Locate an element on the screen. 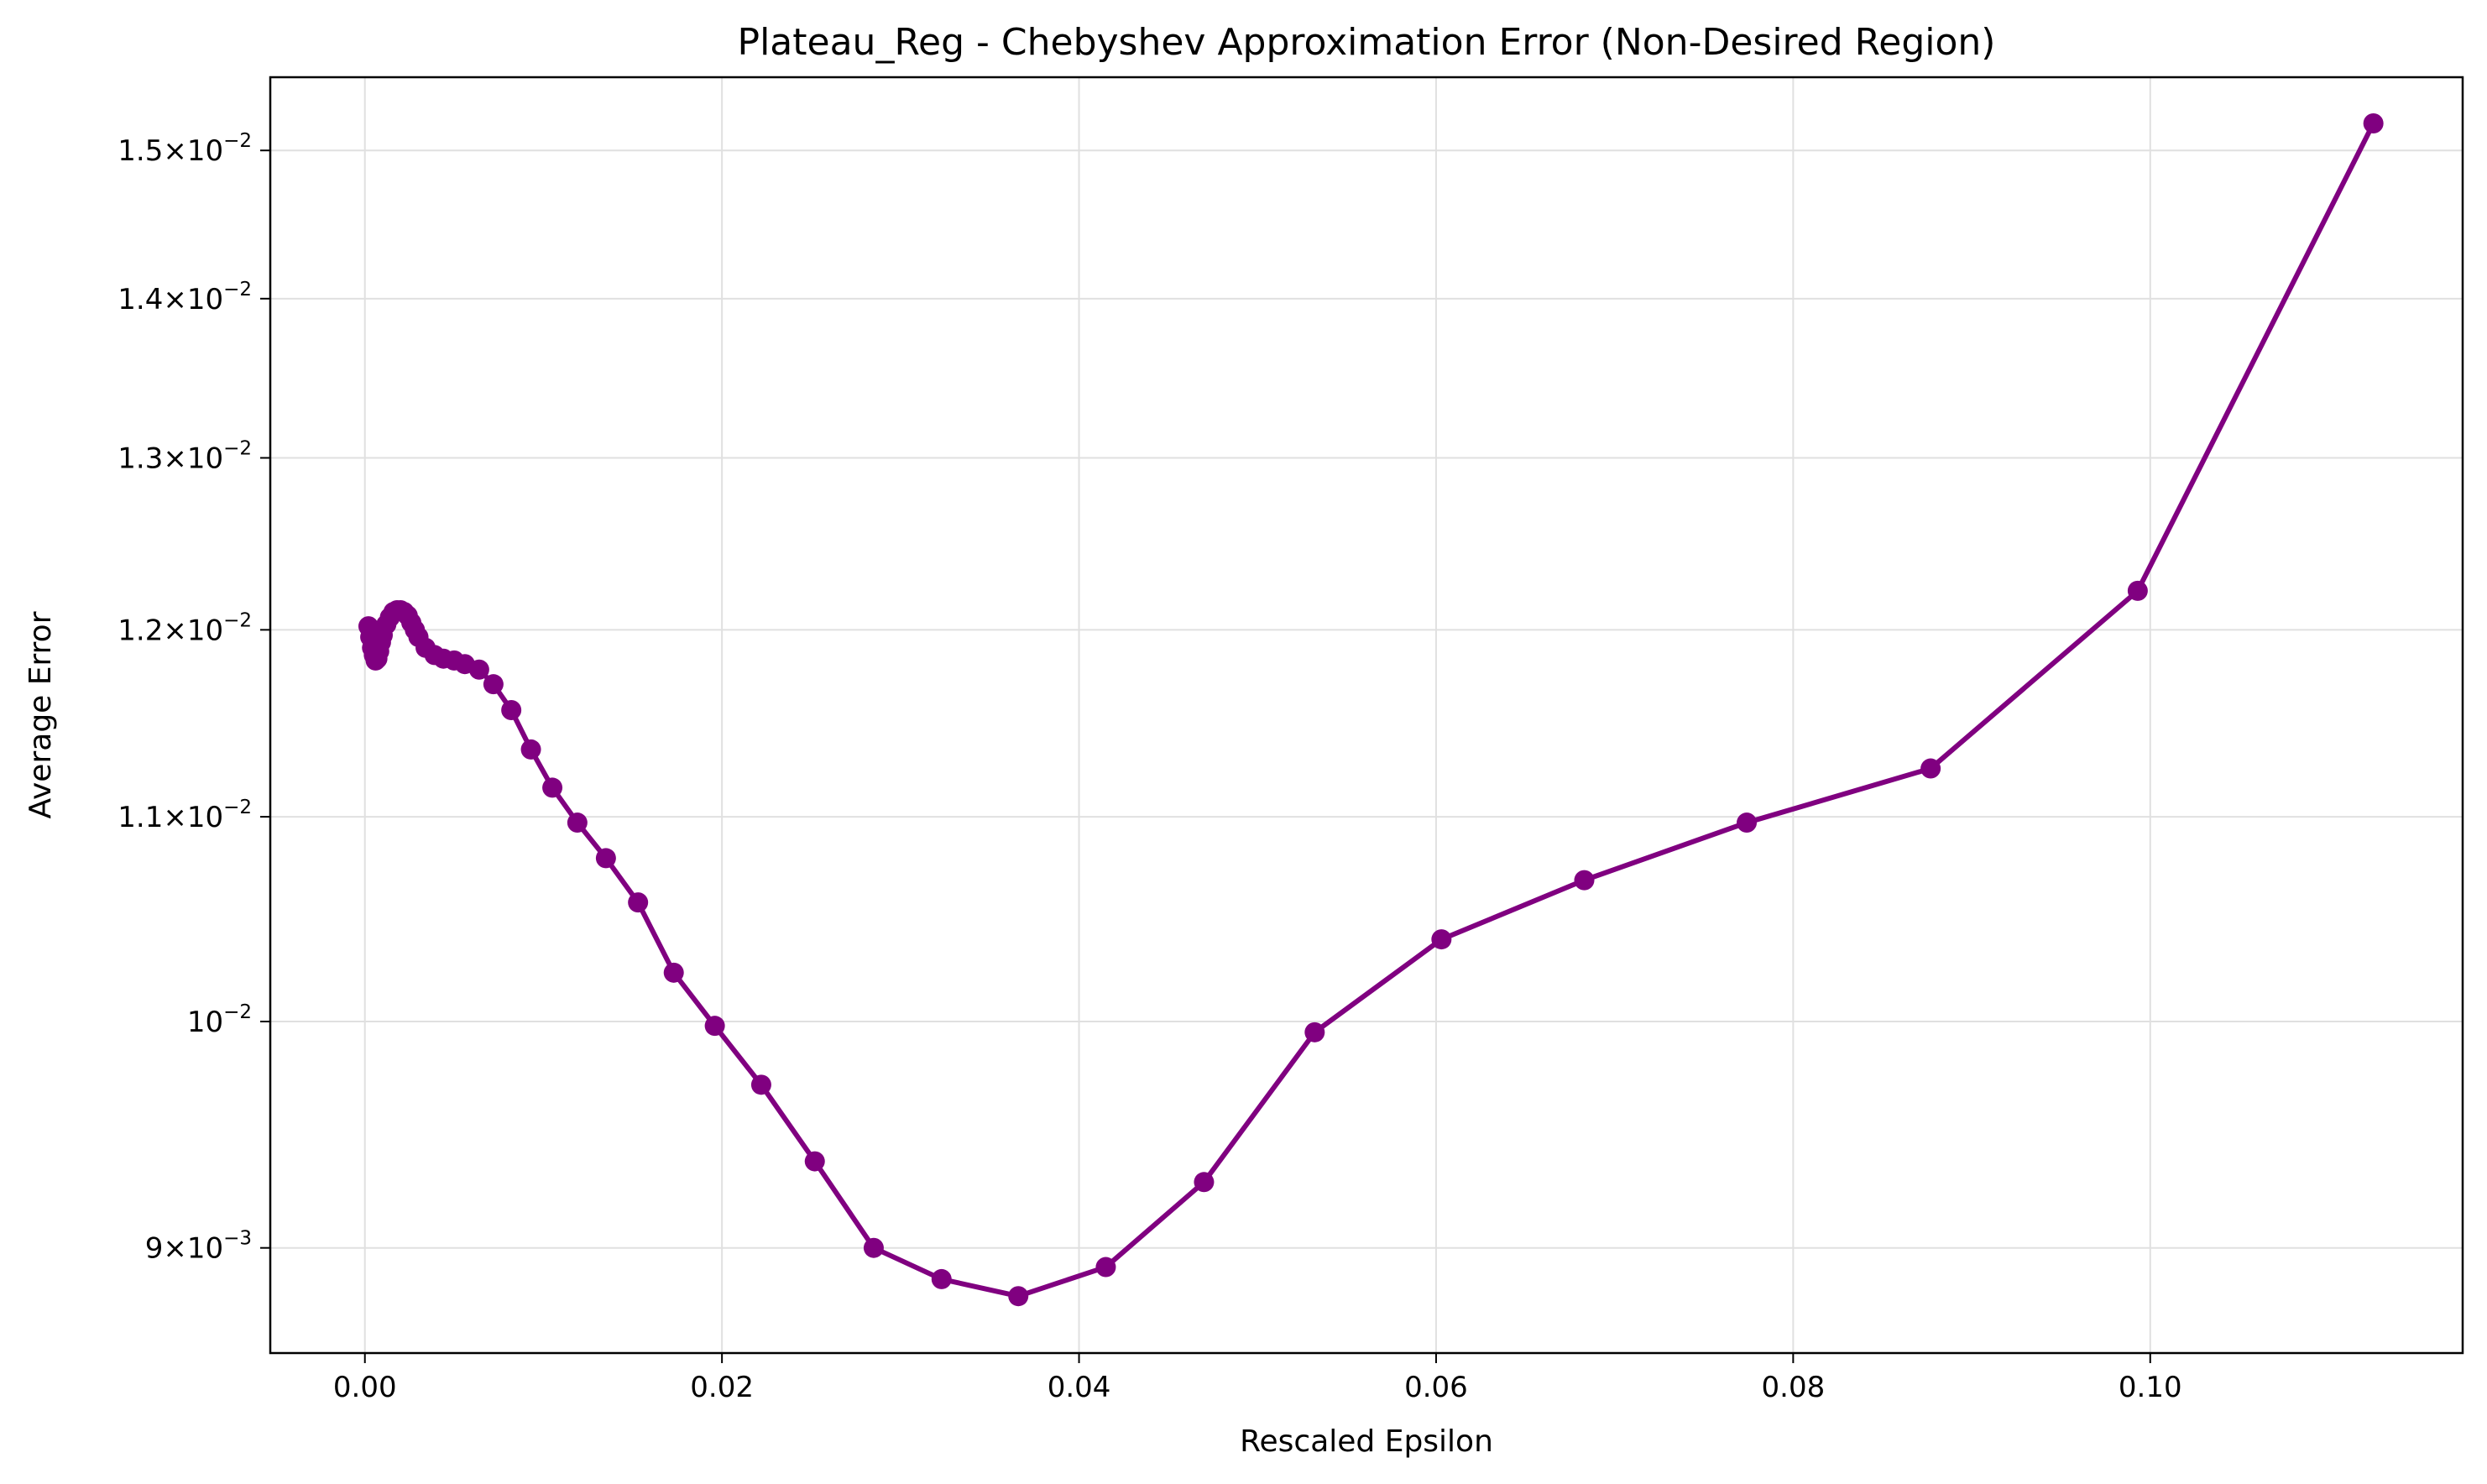 The image size is (2487, 1484). y-tick-label: 1.2×10⁻² is located at coordinates (185, 628).